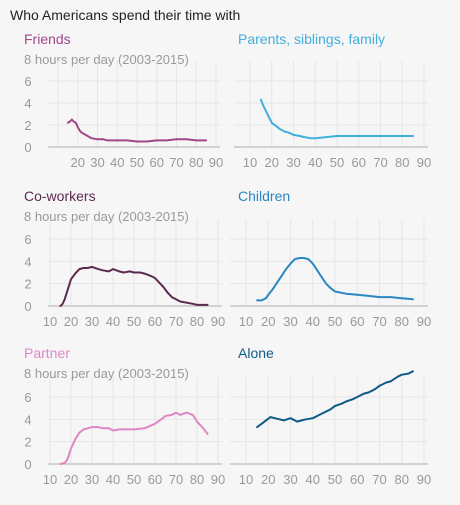 Image resolution: width=460 pixels, height=505 pixels. Describe the element at coordinates (125, 15) in the screenshot. I see `chart-title: Who Americans spend their time with` at that location.